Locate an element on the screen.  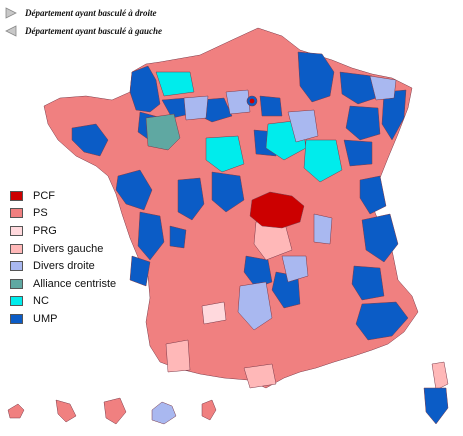
legend-label: Divers droite is located at coordinates (64, 266).